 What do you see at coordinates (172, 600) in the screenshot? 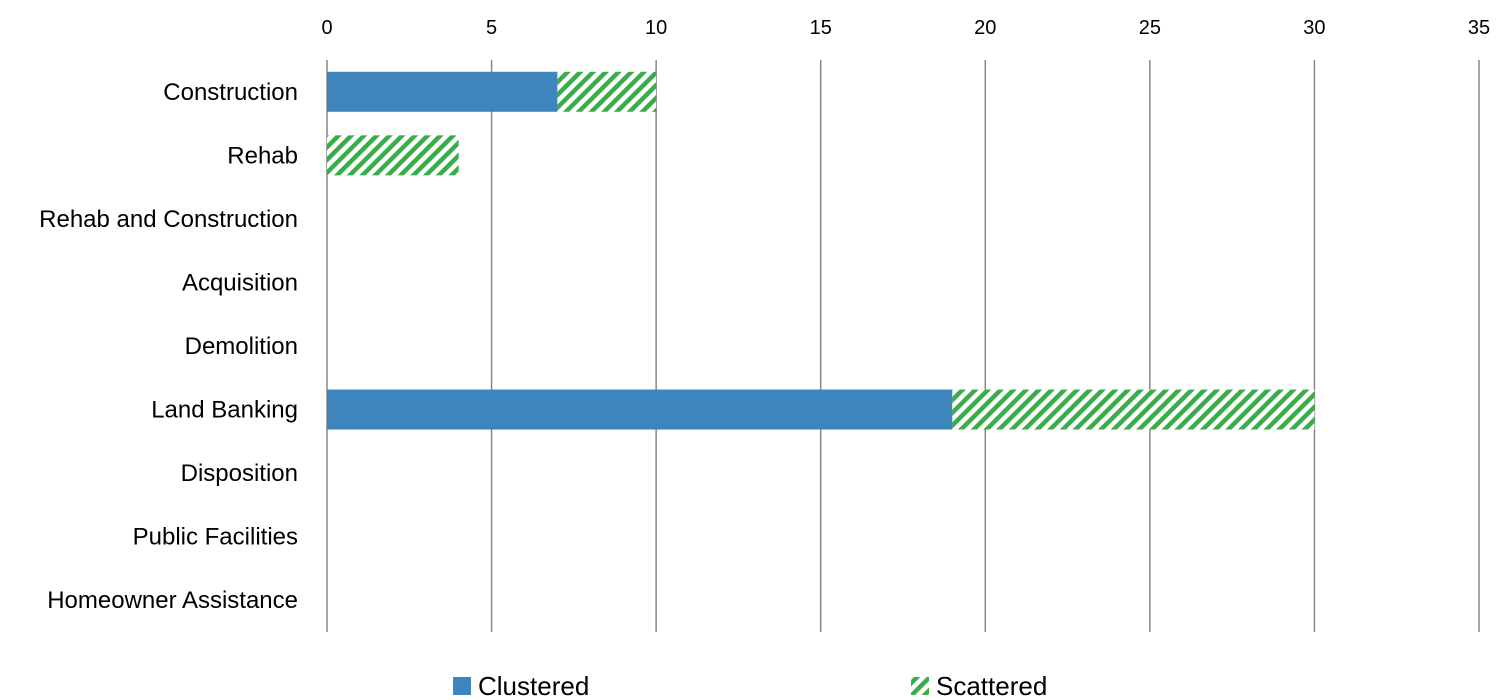
I see `category-label: Homeowner Assistance` at bounding box center [172, 600].